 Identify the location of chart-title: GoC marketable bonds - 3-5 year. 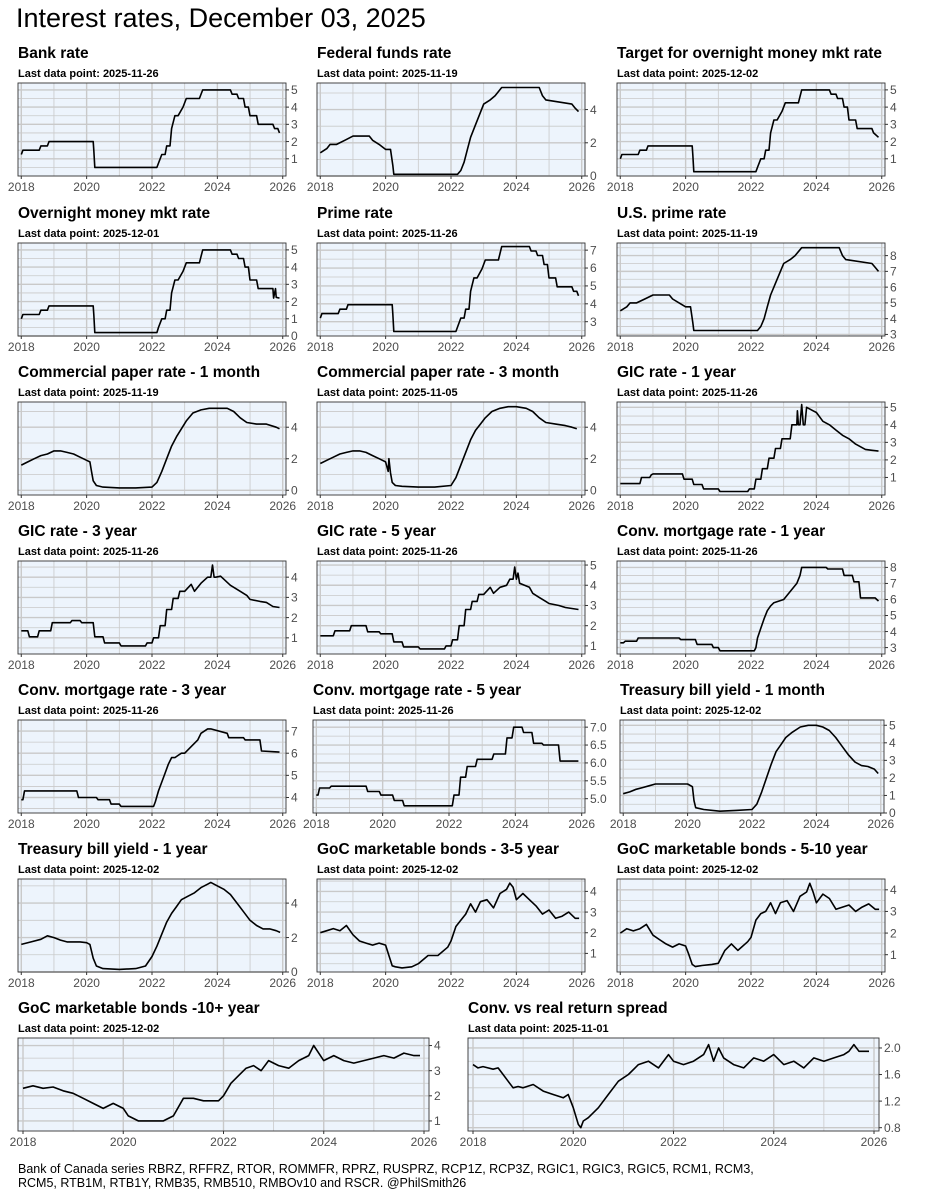
(438, 849).